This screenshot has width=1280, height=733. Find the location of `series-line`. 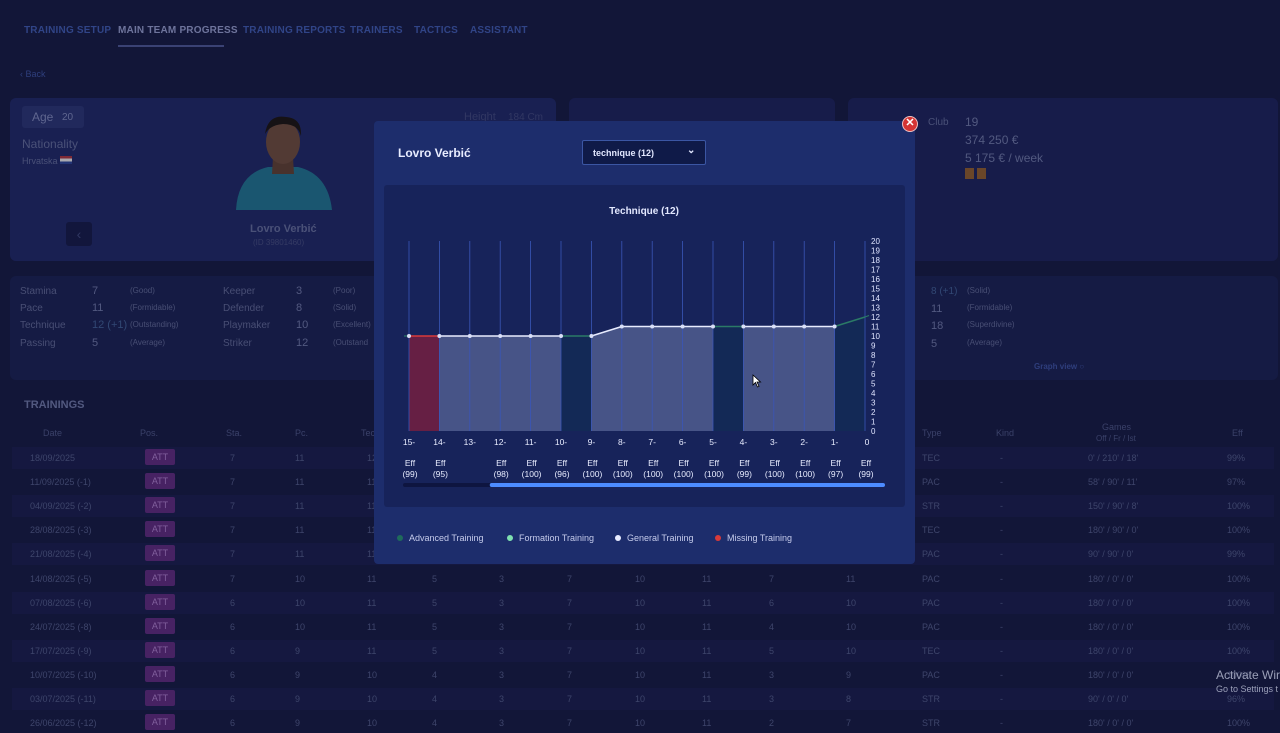

series-line is located at coordinates (850, 322).